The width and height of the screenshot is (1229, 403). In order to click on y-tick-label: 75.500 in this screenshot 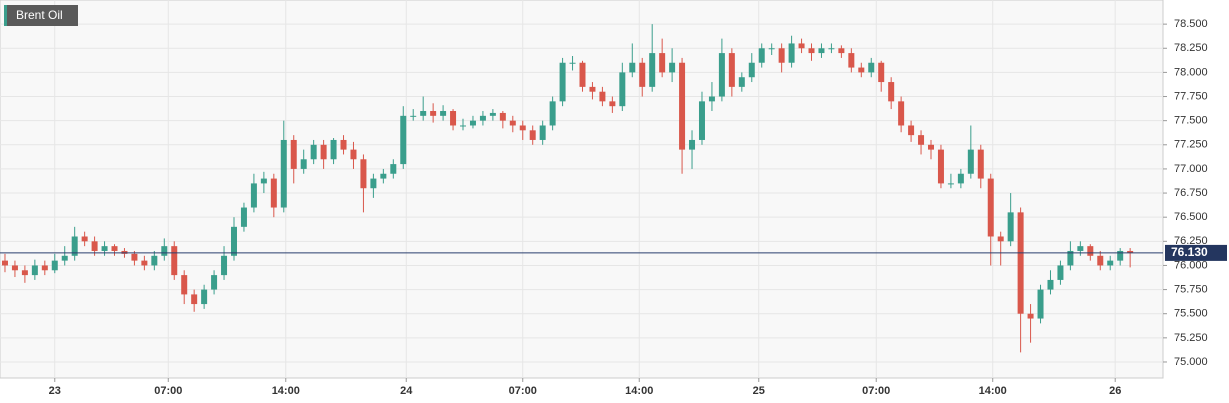, I will do `click(1191, 314)`.